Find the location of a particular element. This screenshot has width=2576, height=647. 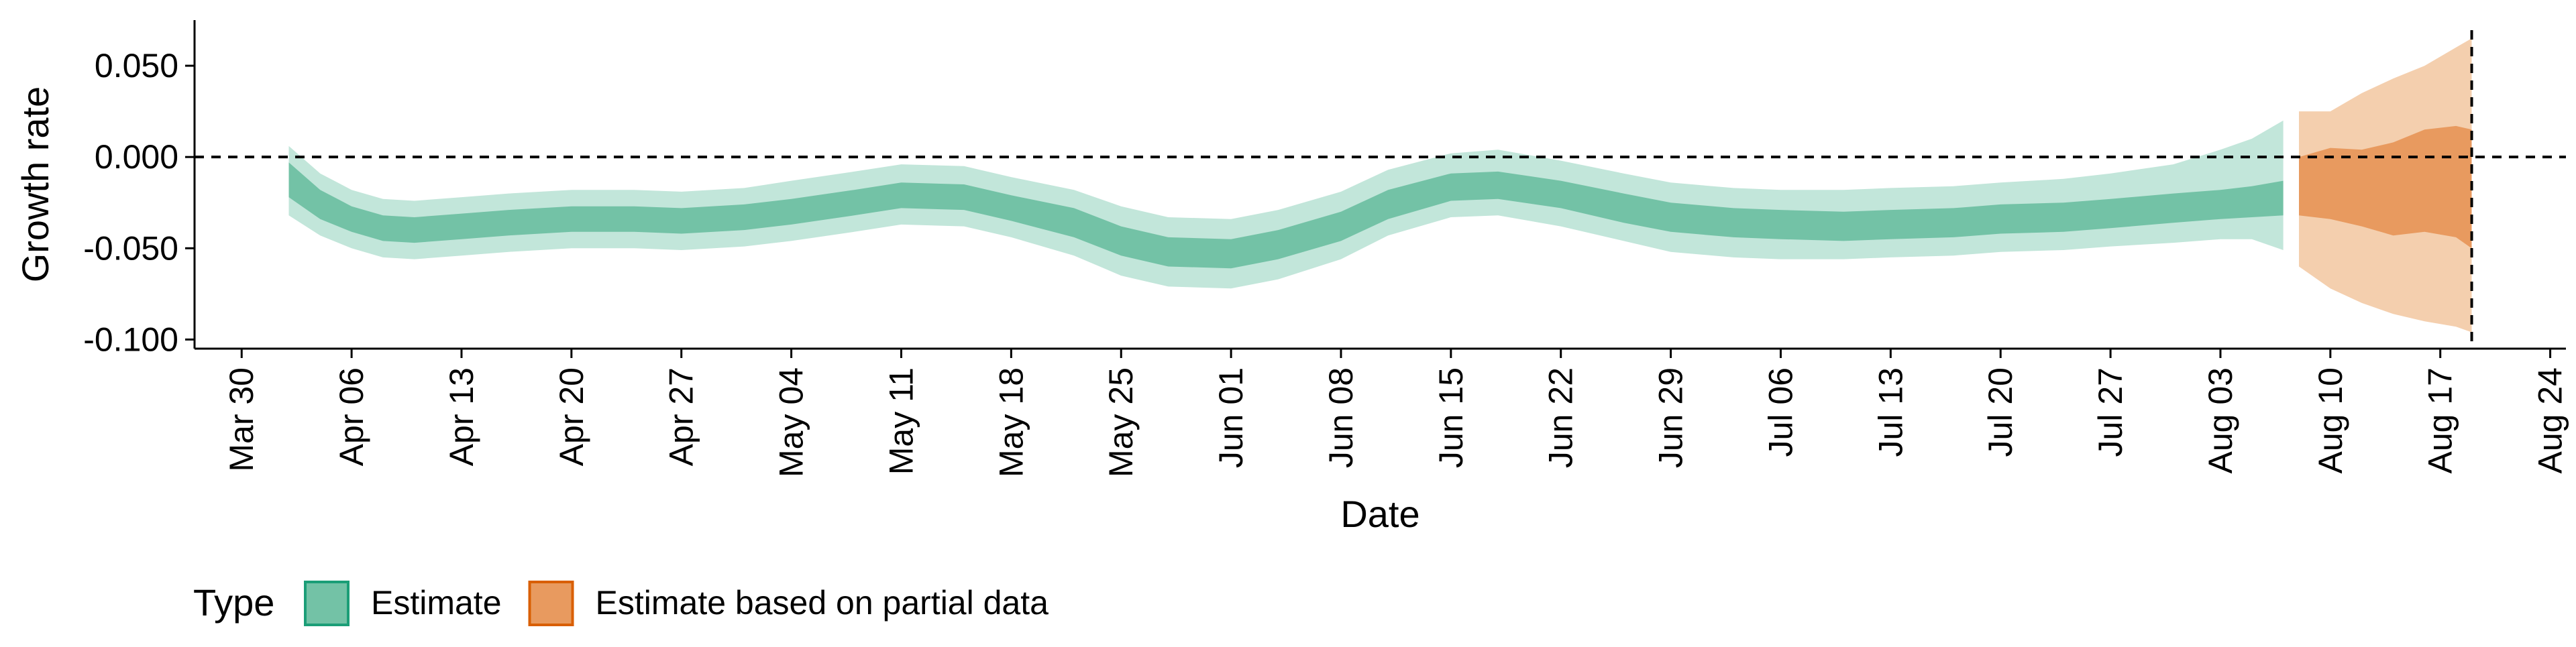

y-tick-label: 0.000 is located at coordinates (136, 157).